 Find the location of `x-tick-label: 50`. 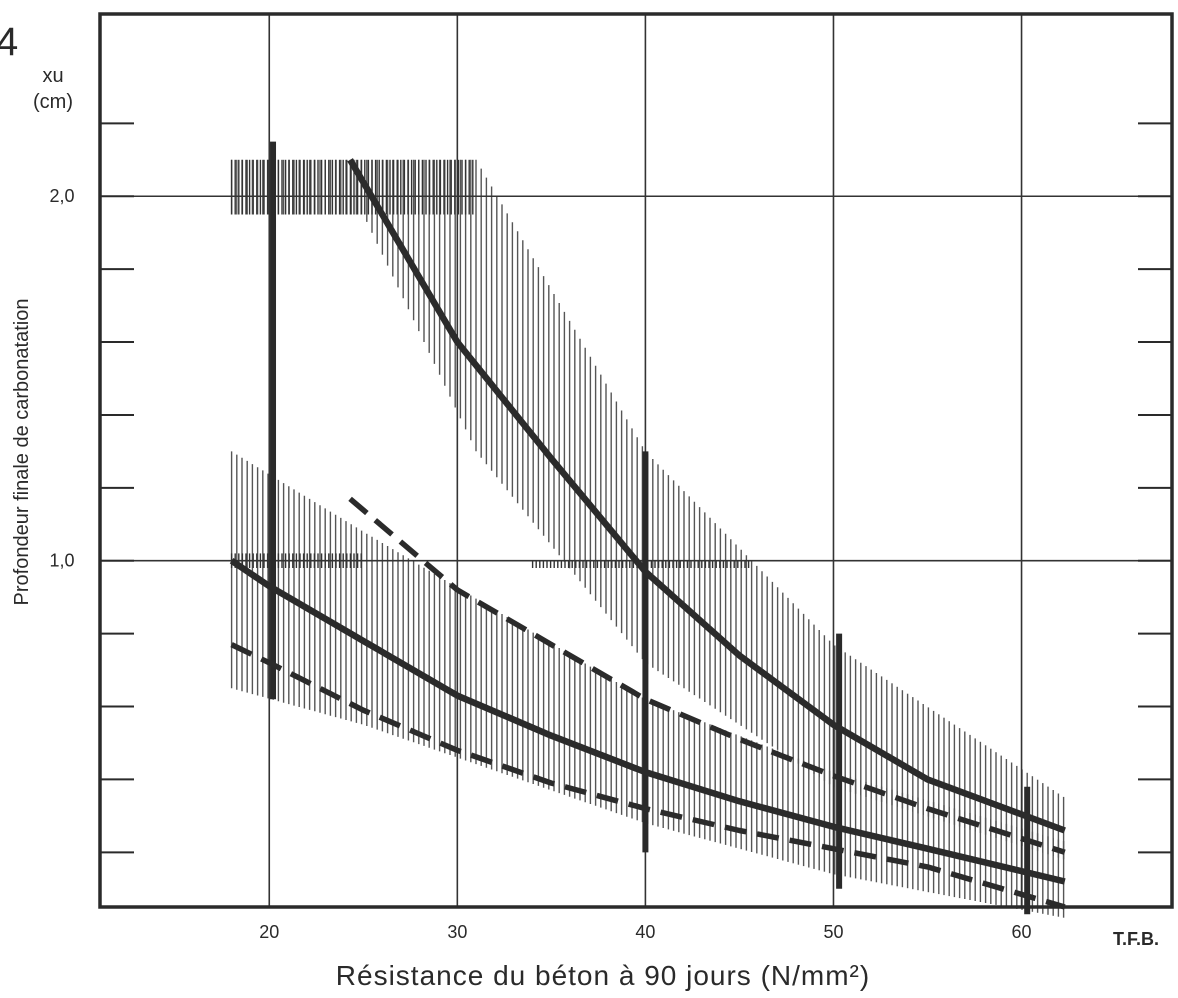

x-tick-label: 50 is located at coordinates (833, 932).